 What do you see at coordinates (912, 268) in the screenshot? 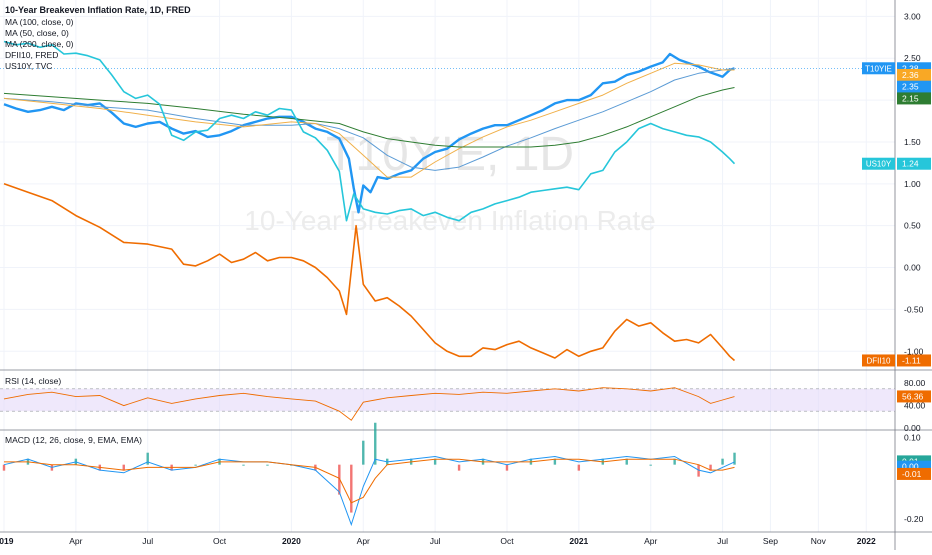
I see `y-tick-label: 0.00` at bounding box center [912, 268].